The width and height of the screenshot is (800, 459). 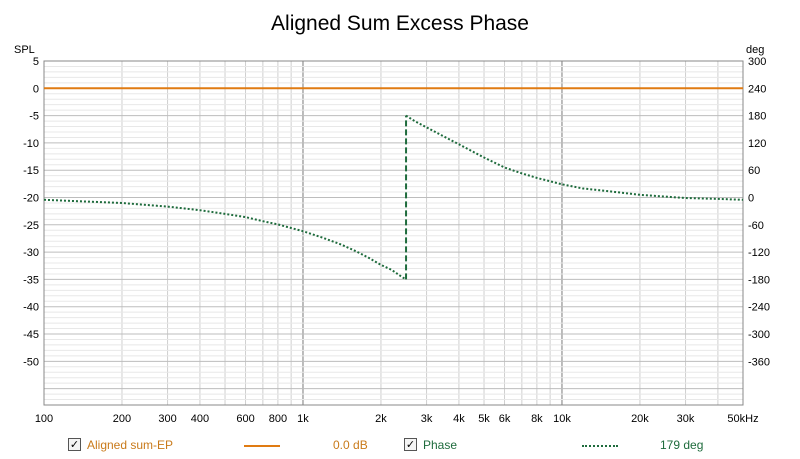 I want to click on y-left-tick-label: 0, so click(x=36, y=89).